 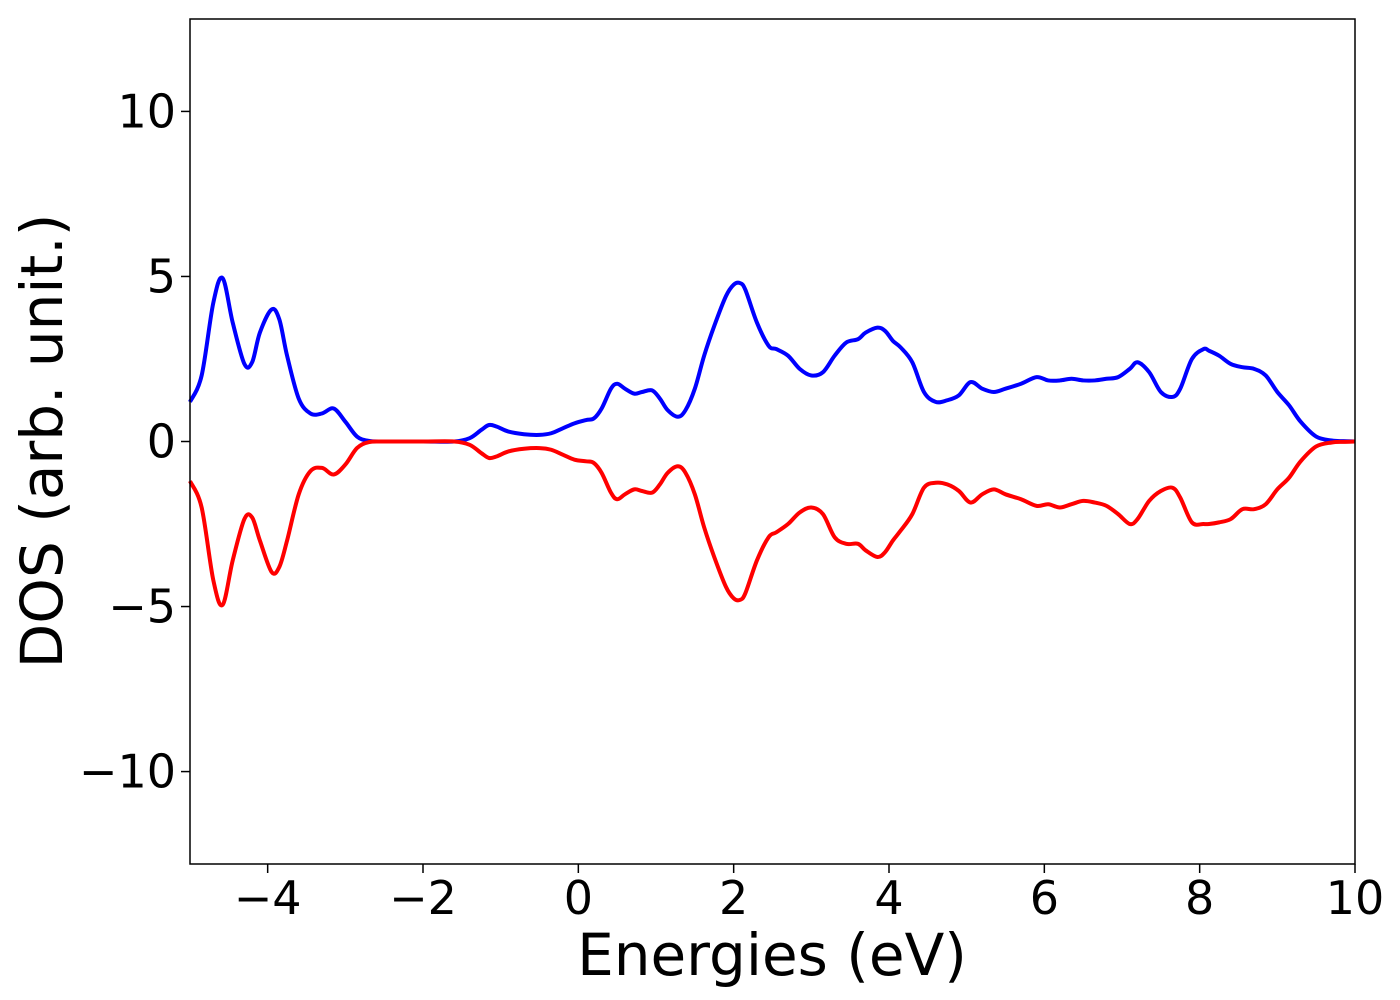 I want to click on y-axis-title: DOS (arb. unit.), so click(x=42, y=441).